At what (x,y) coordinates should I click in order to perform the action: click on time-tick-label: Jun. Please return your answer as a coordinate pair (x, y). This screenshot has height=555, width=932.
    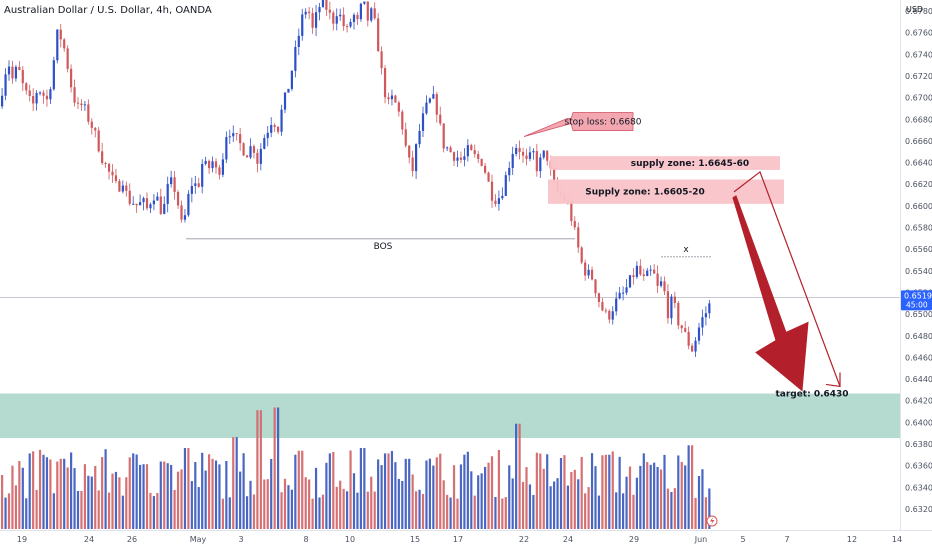
    Looking at the image, I should click on (701, 539).